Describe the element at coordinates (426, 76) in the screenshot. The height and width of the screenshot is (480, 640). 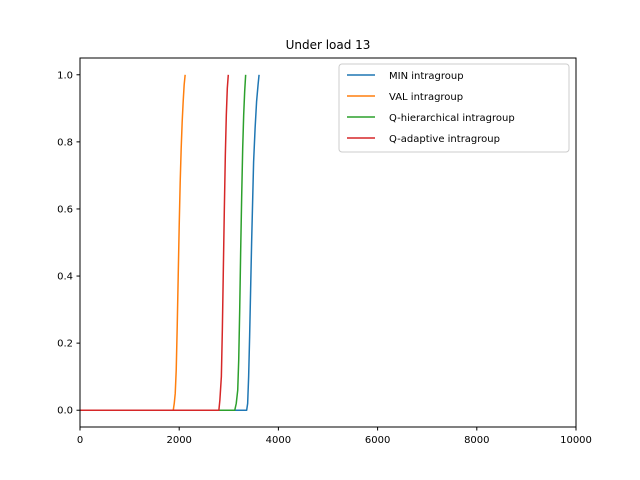
I see `legend-label-1: MIN intragroup` at that location.